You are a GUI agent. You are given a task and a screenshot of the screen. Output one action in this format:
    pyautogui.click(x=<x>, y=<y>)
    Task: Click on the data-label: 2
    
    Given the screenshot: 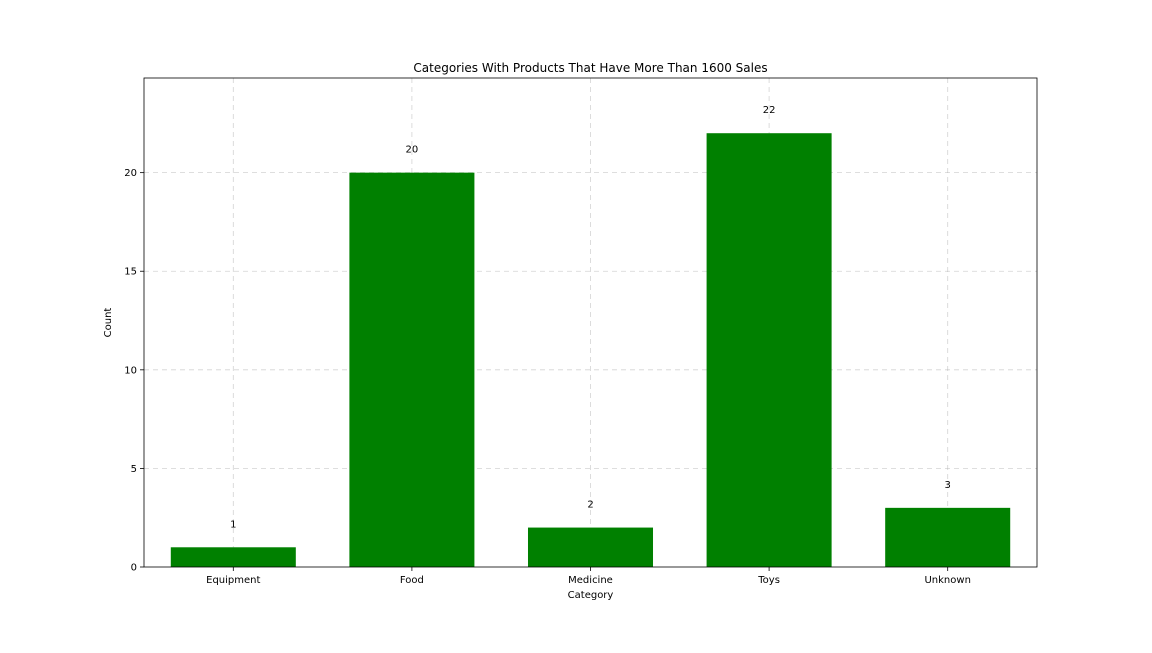 What is the action you would take?
    pyautogui.click(x=590, y=505)
    